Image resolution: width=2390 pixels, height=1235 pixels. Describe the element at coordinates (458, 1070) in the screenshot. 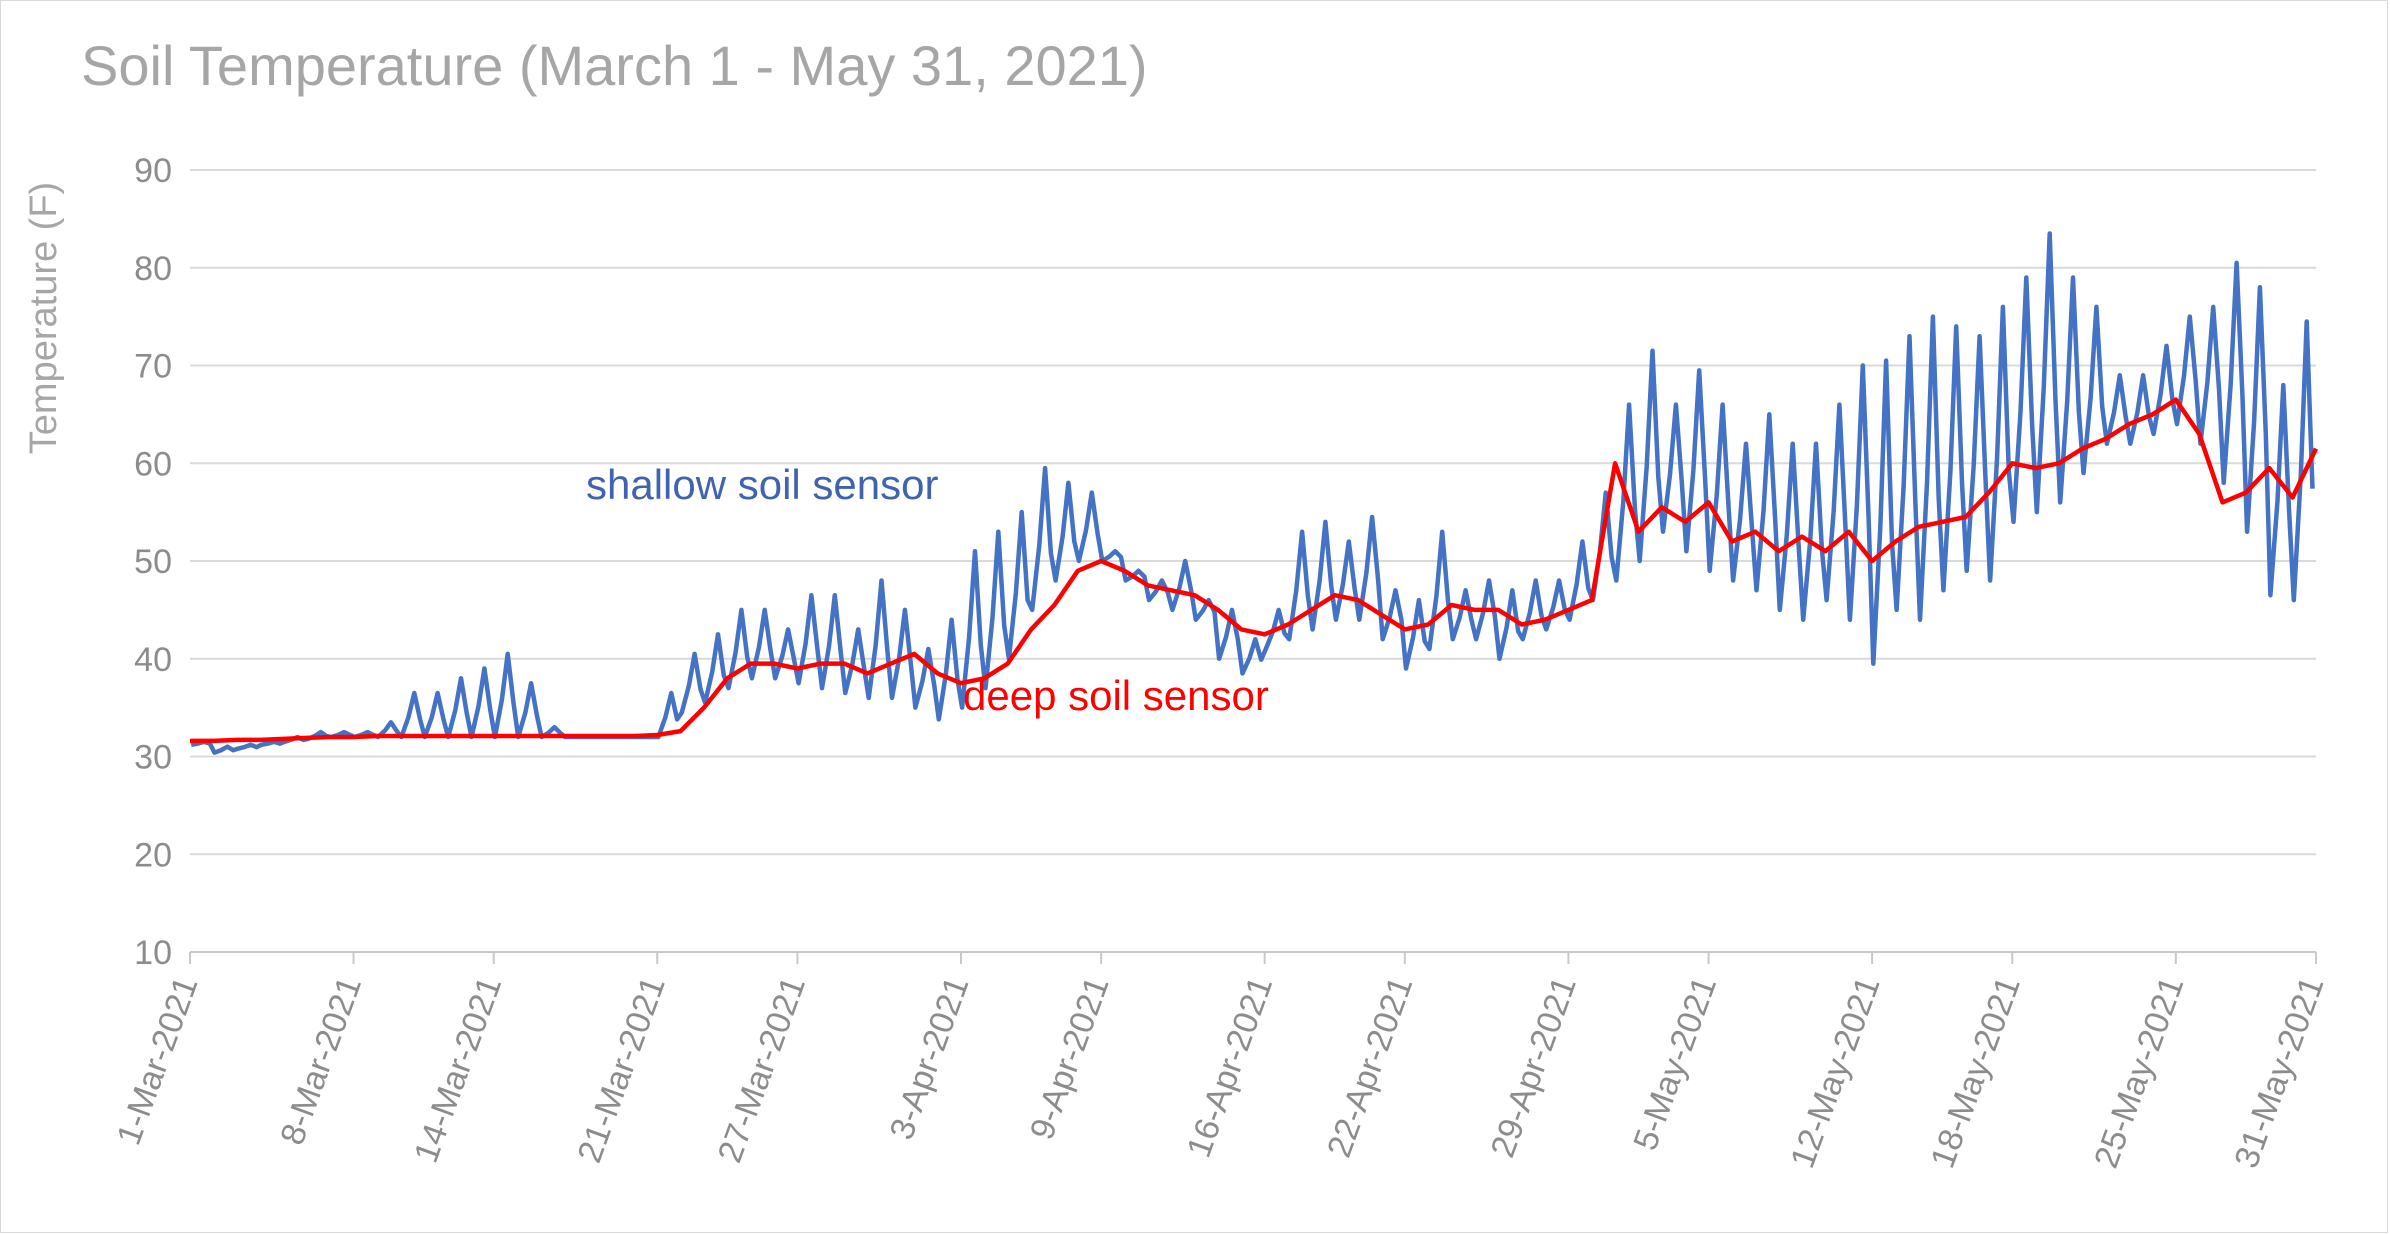

I see `x-tick-label: 14-Mar-2021` at that location.